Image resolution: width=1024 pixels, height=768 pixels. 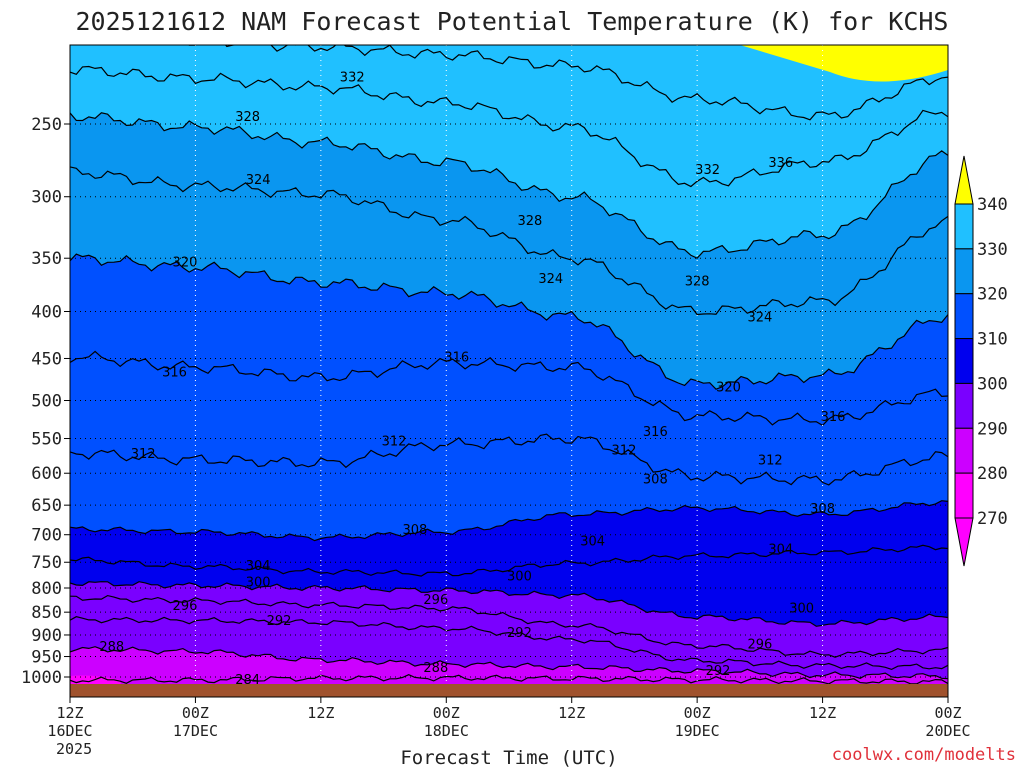 I want to click on x-tick-label-84-1: 20DEC, so click(x=947, y=731).